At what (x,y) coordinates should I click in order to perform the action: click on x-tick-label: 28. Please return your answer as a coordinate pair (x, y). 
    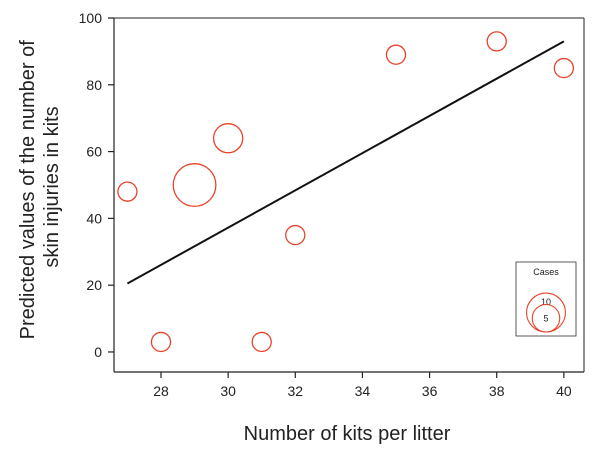
    Looking at the image, I should click on (161, 391).